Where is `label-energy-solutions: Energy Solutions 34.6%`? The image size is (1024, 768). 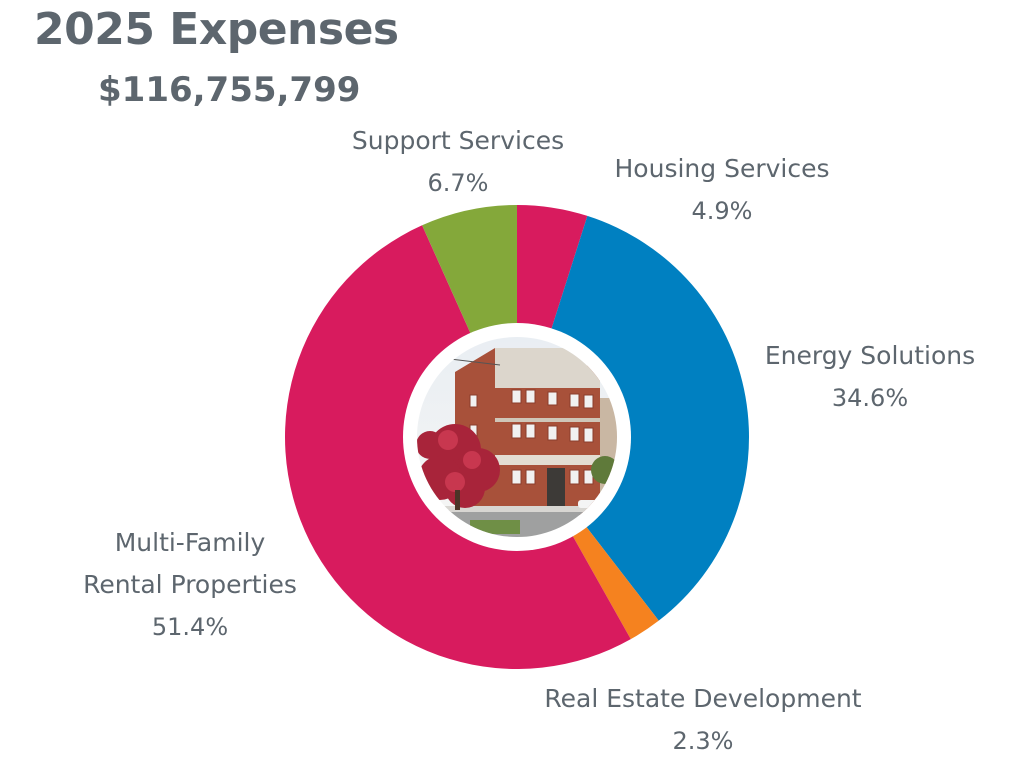
label-energy-solutions: Energy Solutions 34.6% is located at coordinates (870, 377).